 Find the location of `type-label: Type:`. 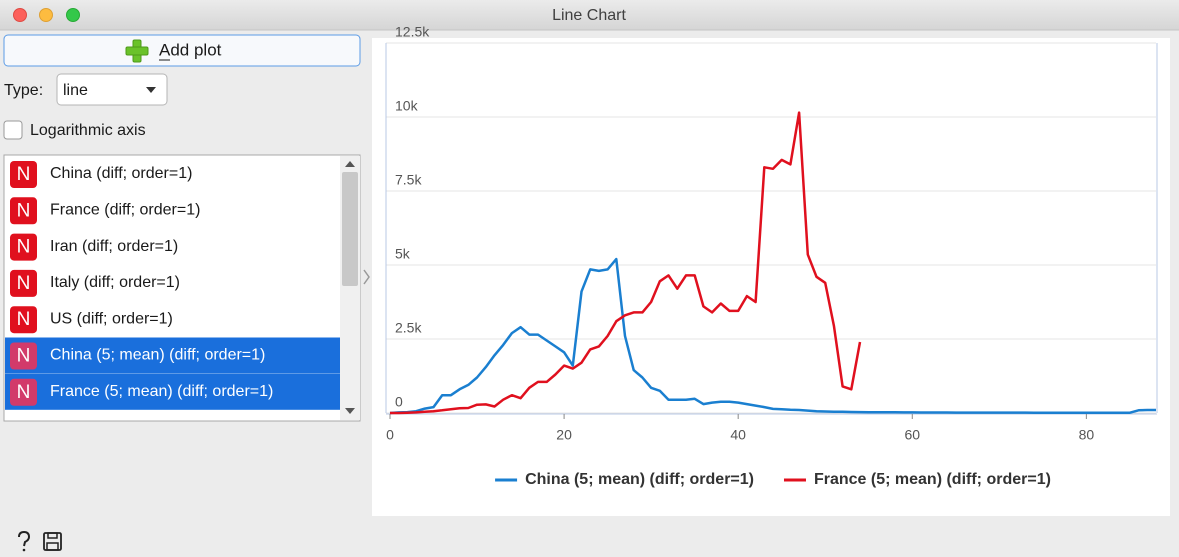

type-label: Type: is located at coordinates (23, 90).